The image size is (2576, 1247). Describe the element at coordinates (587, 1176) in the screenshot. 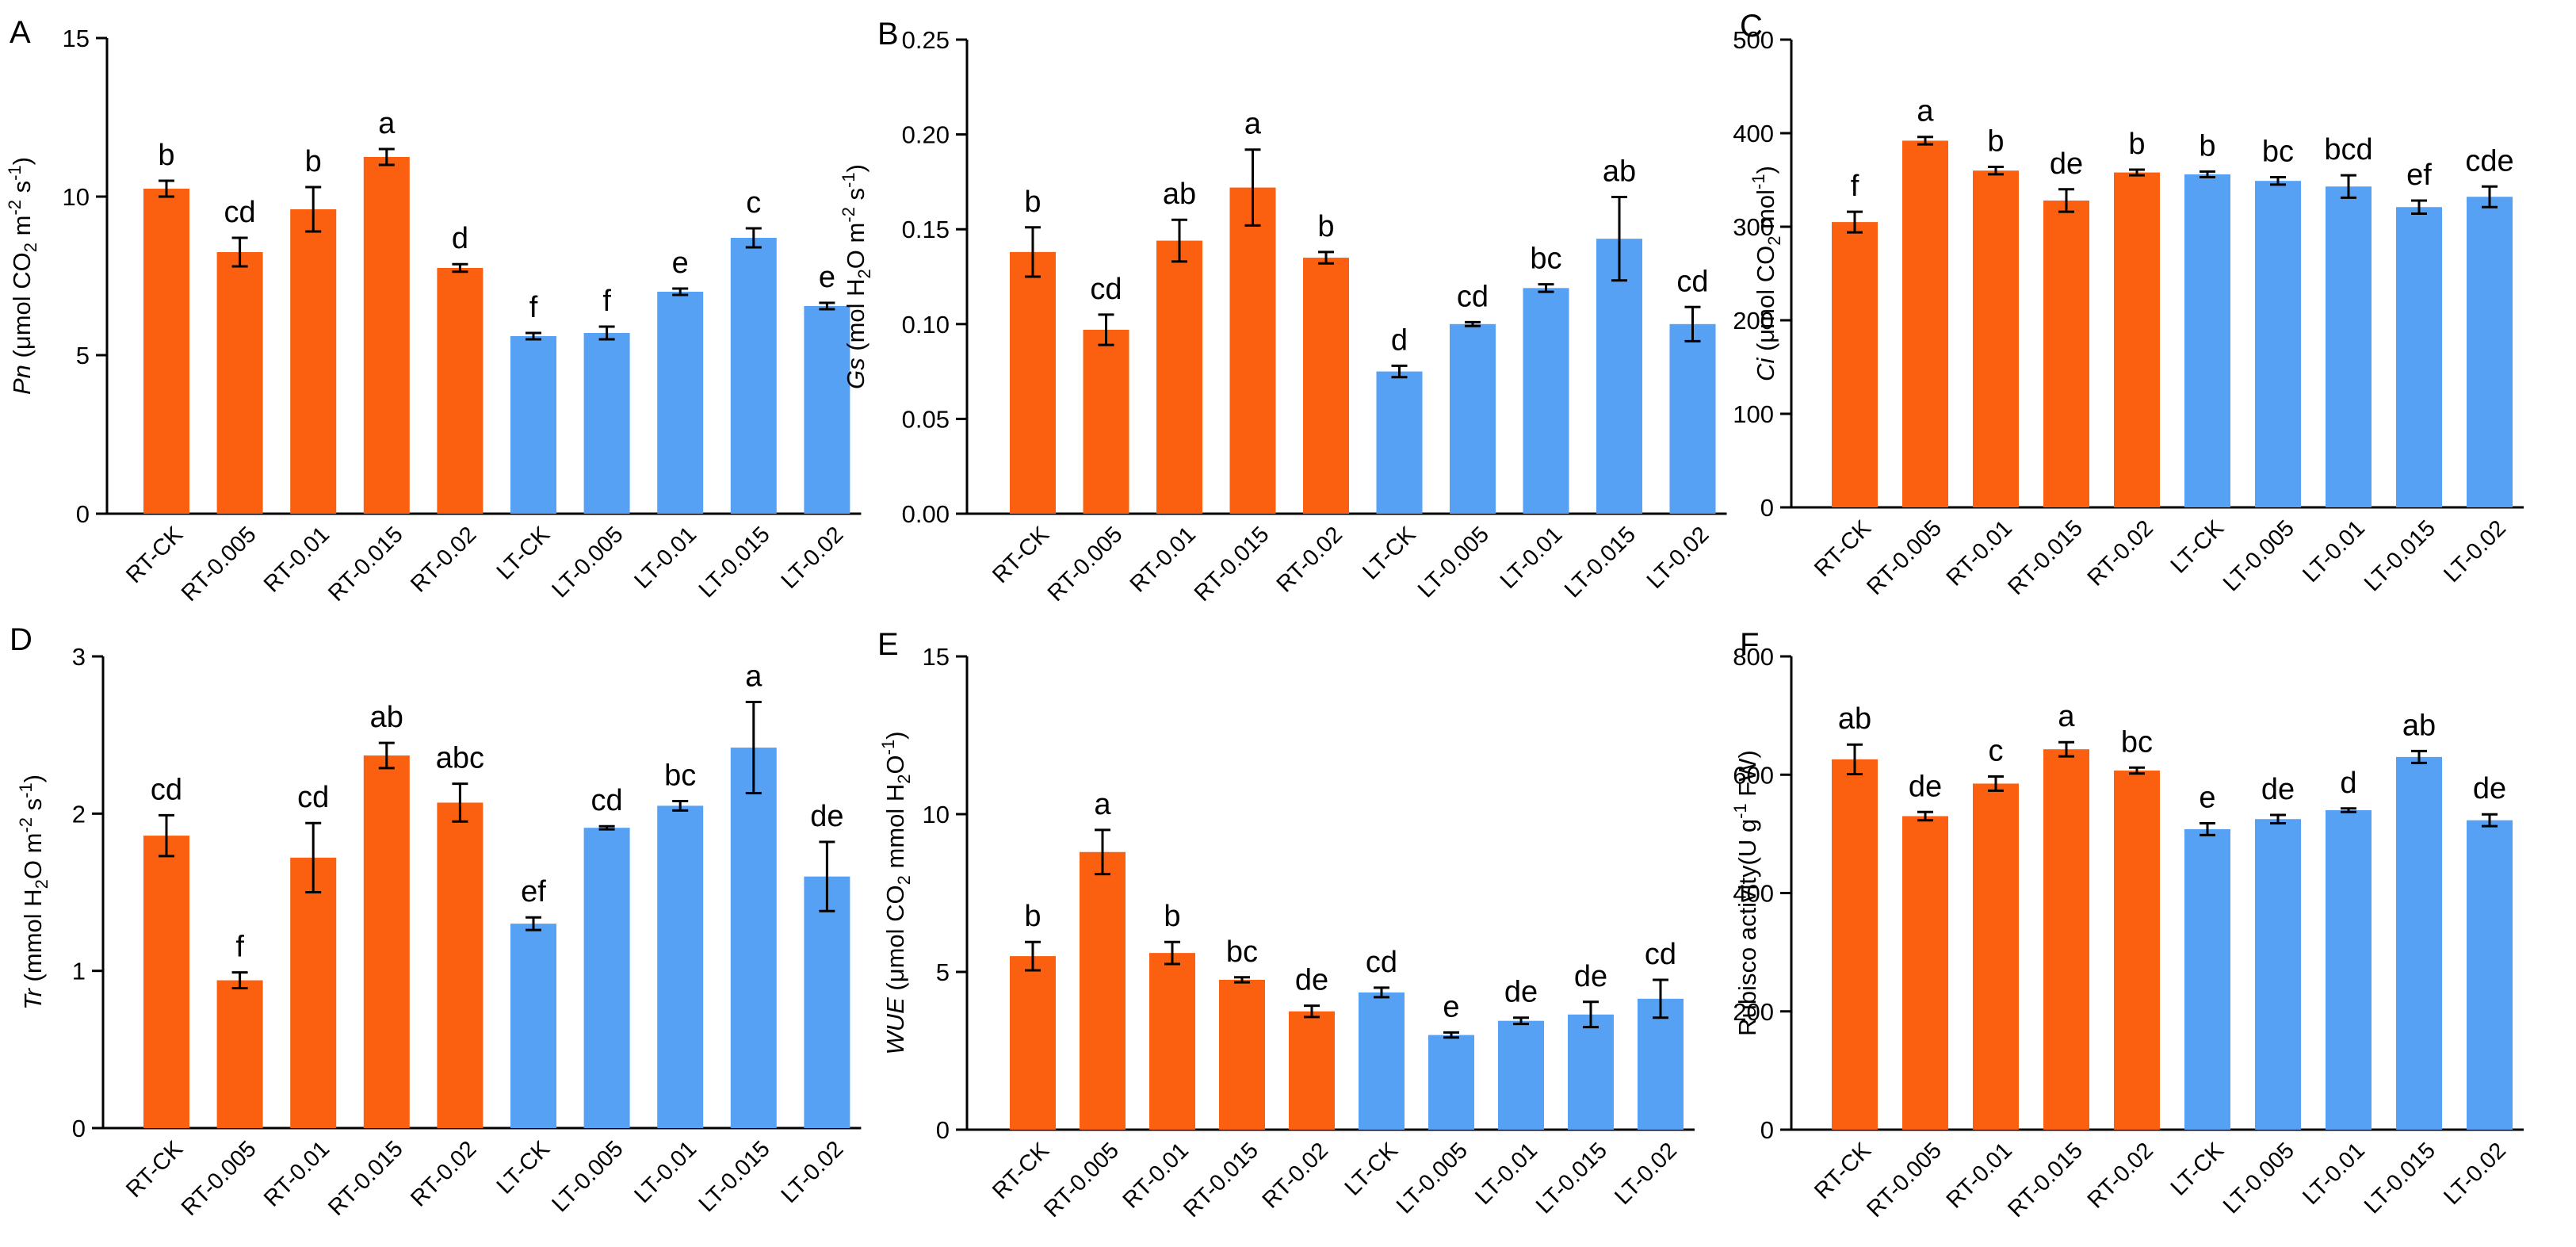

I see `panel-d-category-label: LT-0.005` at that location.